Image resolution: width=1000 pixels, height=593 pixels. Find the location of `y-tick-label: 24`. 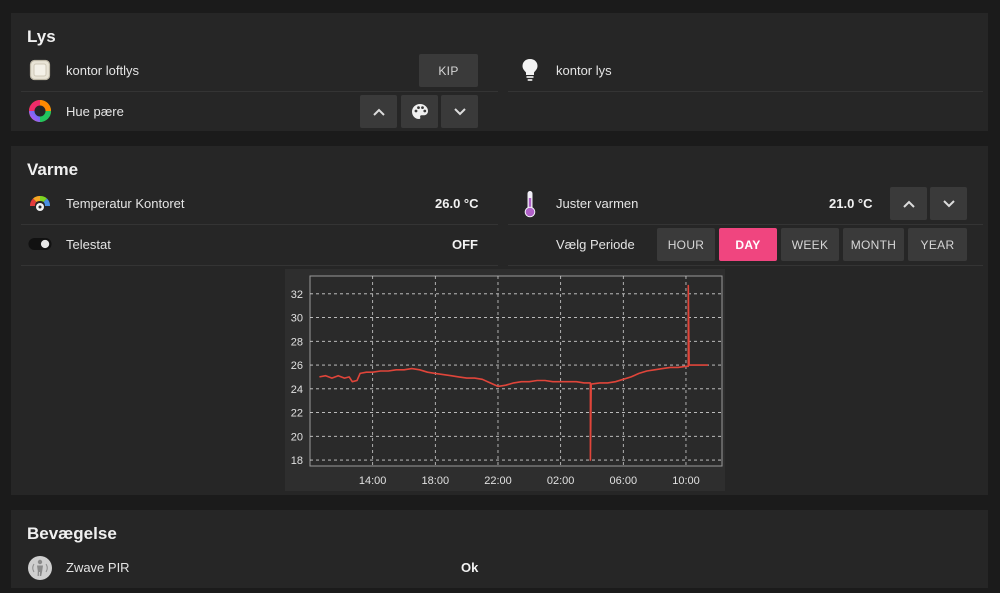

y-tick-label: 24 is located at coordinates (297, 390).